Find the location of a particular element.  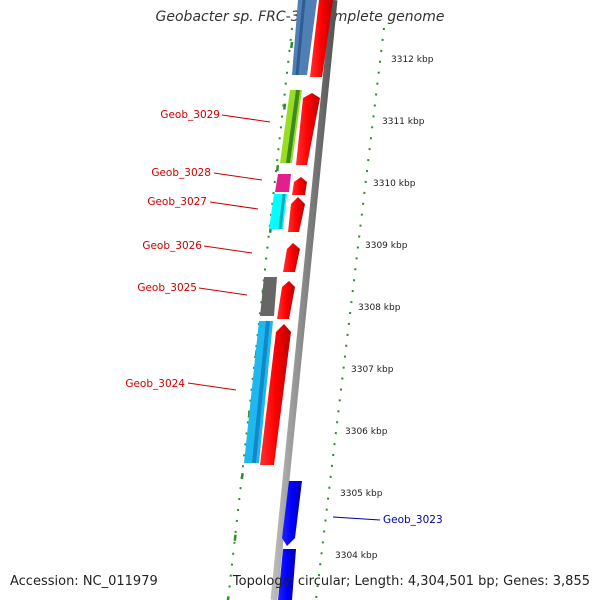

feature-3025-gray is located at coordinates (268, 296).